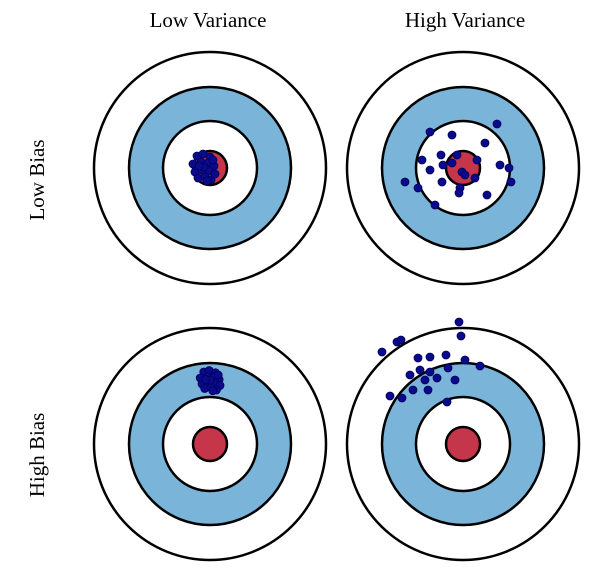 This screenshot has height=567, width=600. I want to click on column-label: High Variance, so click(465, 20).